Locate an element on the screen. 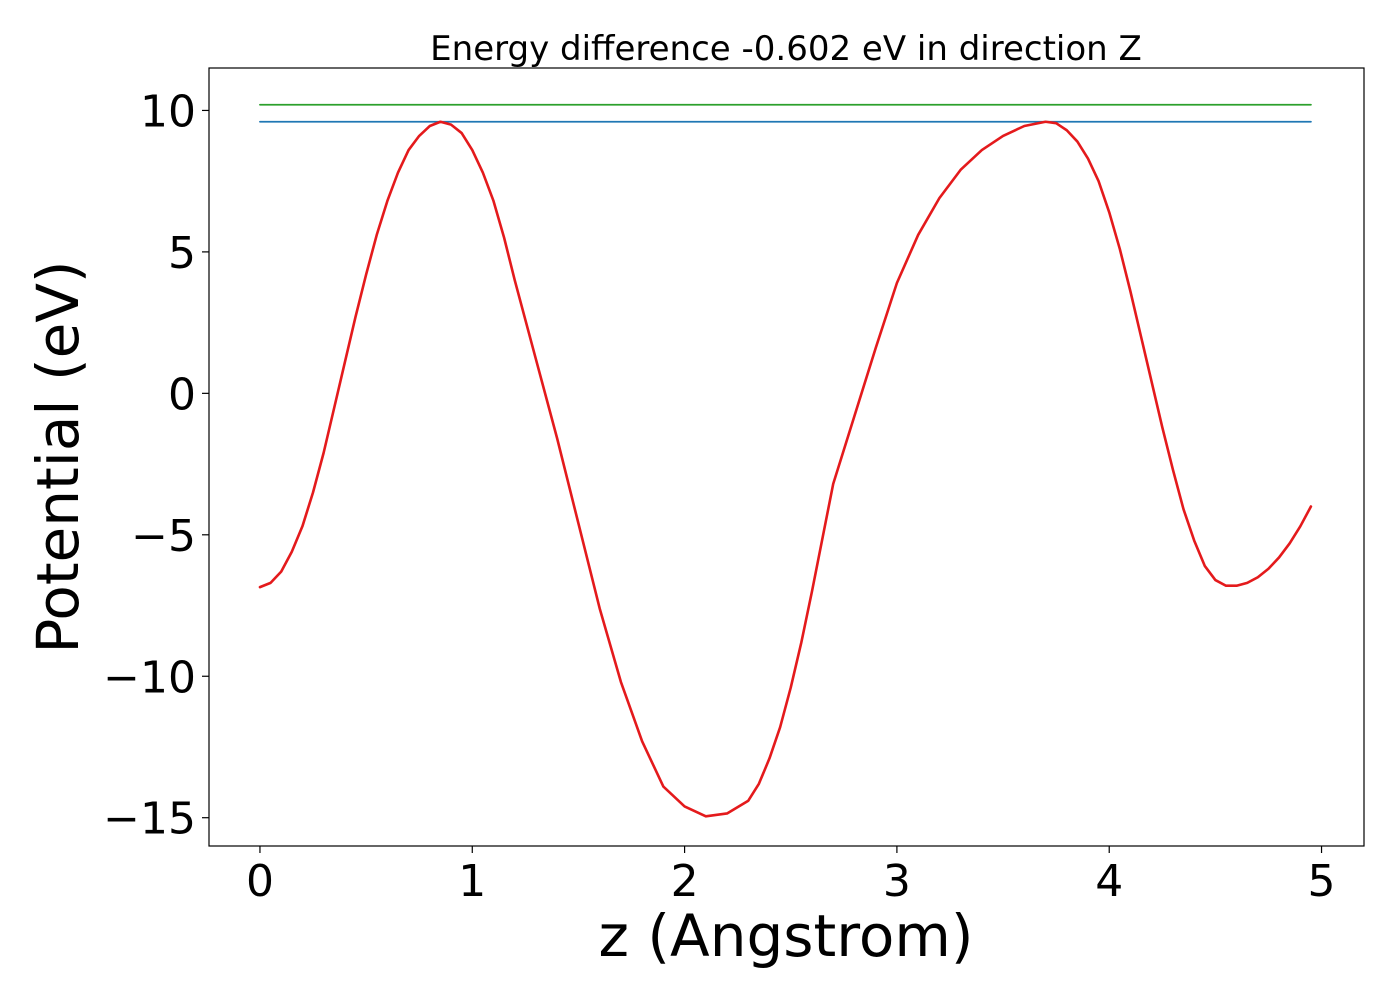  y-tick-label-3: −5 is located at coordinates (163, 536).